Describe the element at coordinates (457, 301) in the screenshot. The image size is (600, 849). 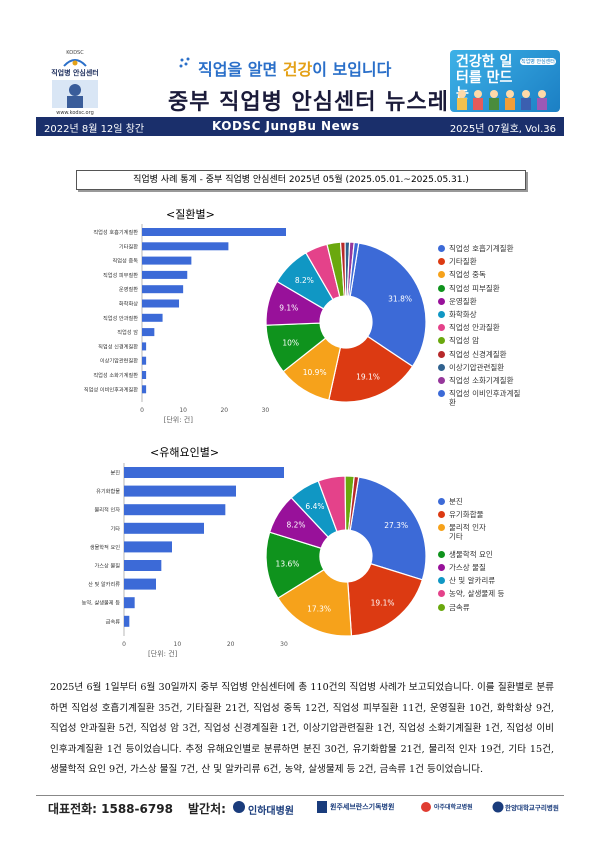
I see `legend-item: 운영질환` at that location.